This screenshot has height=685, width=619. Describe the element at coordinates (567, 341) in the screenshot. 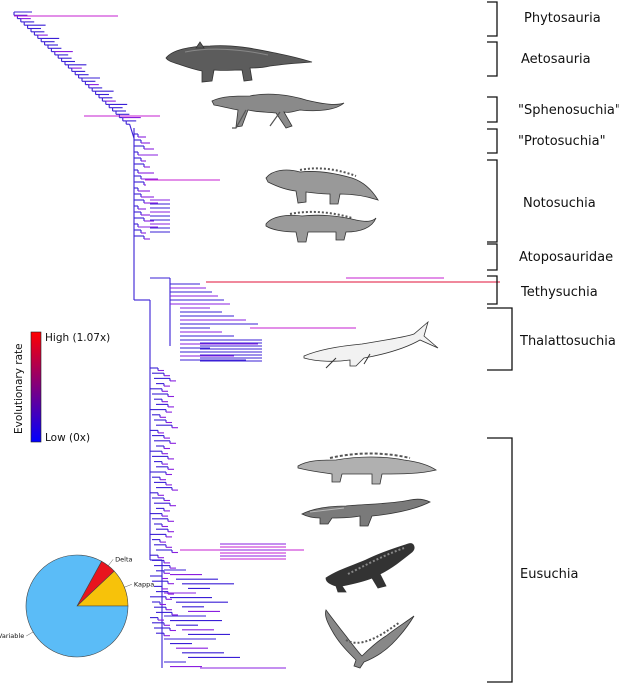

I see `clade-label-thalattosuchia: Thalattosuchia` at that location.